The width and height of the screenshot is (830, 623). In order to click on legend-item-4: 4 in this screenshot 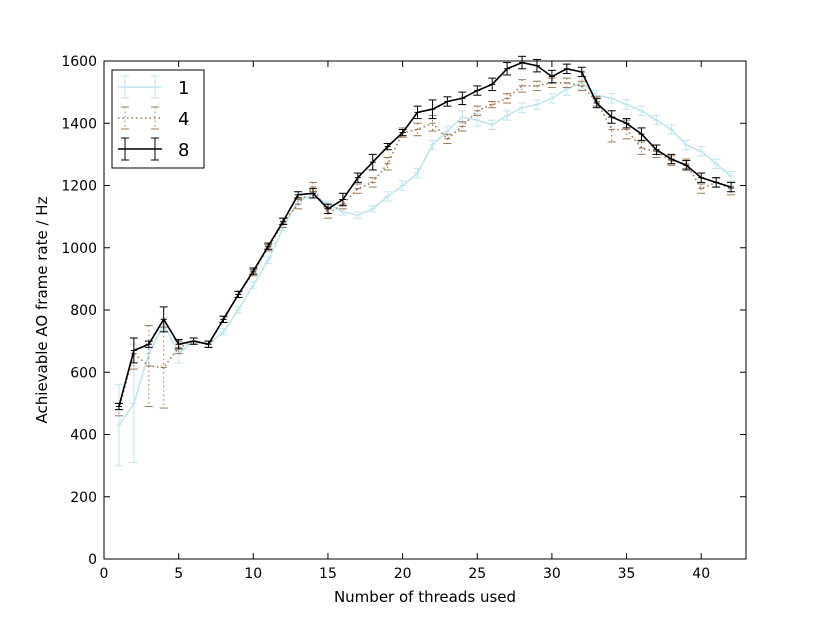, I will do `click(153, 118)`.